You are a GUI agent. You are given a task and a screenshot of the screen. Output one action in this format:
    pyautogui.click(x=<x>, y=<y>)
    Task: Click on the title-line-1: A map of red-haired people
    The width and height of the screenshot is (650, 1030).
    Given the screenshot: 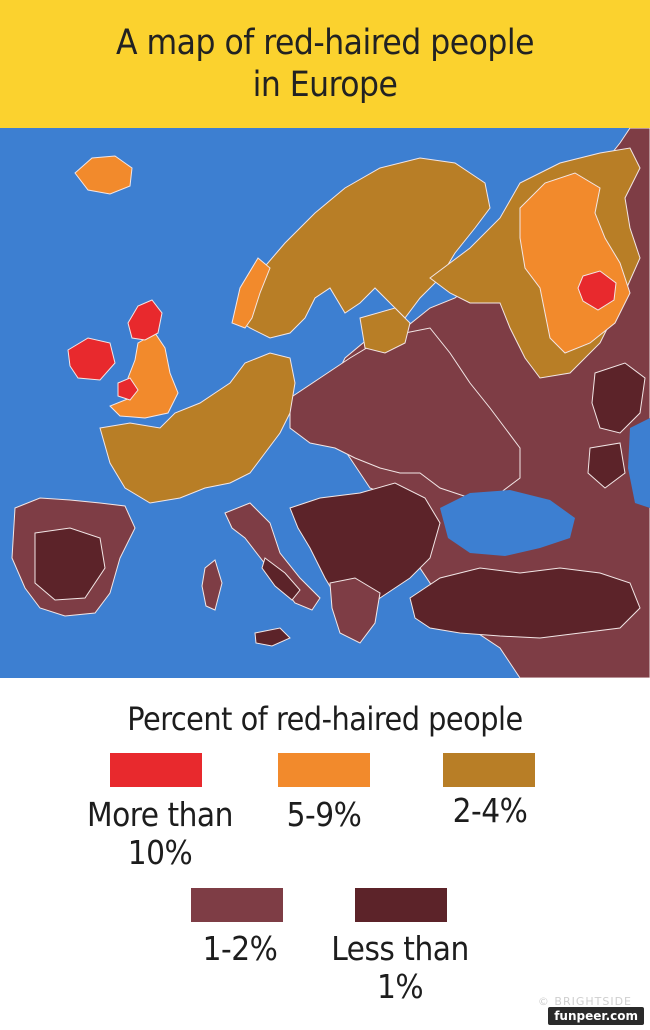 What is the action you would take?
    pyautogui.click(x=325, y=43)
    